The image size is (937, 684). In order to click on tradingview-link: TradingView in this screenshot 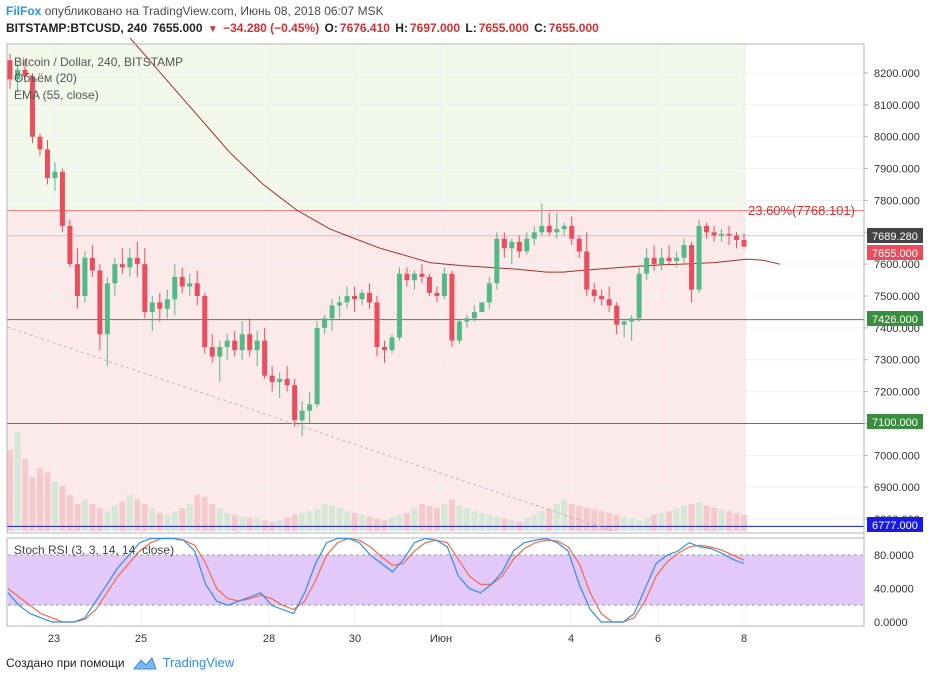, I will do `click(183, 662)`.